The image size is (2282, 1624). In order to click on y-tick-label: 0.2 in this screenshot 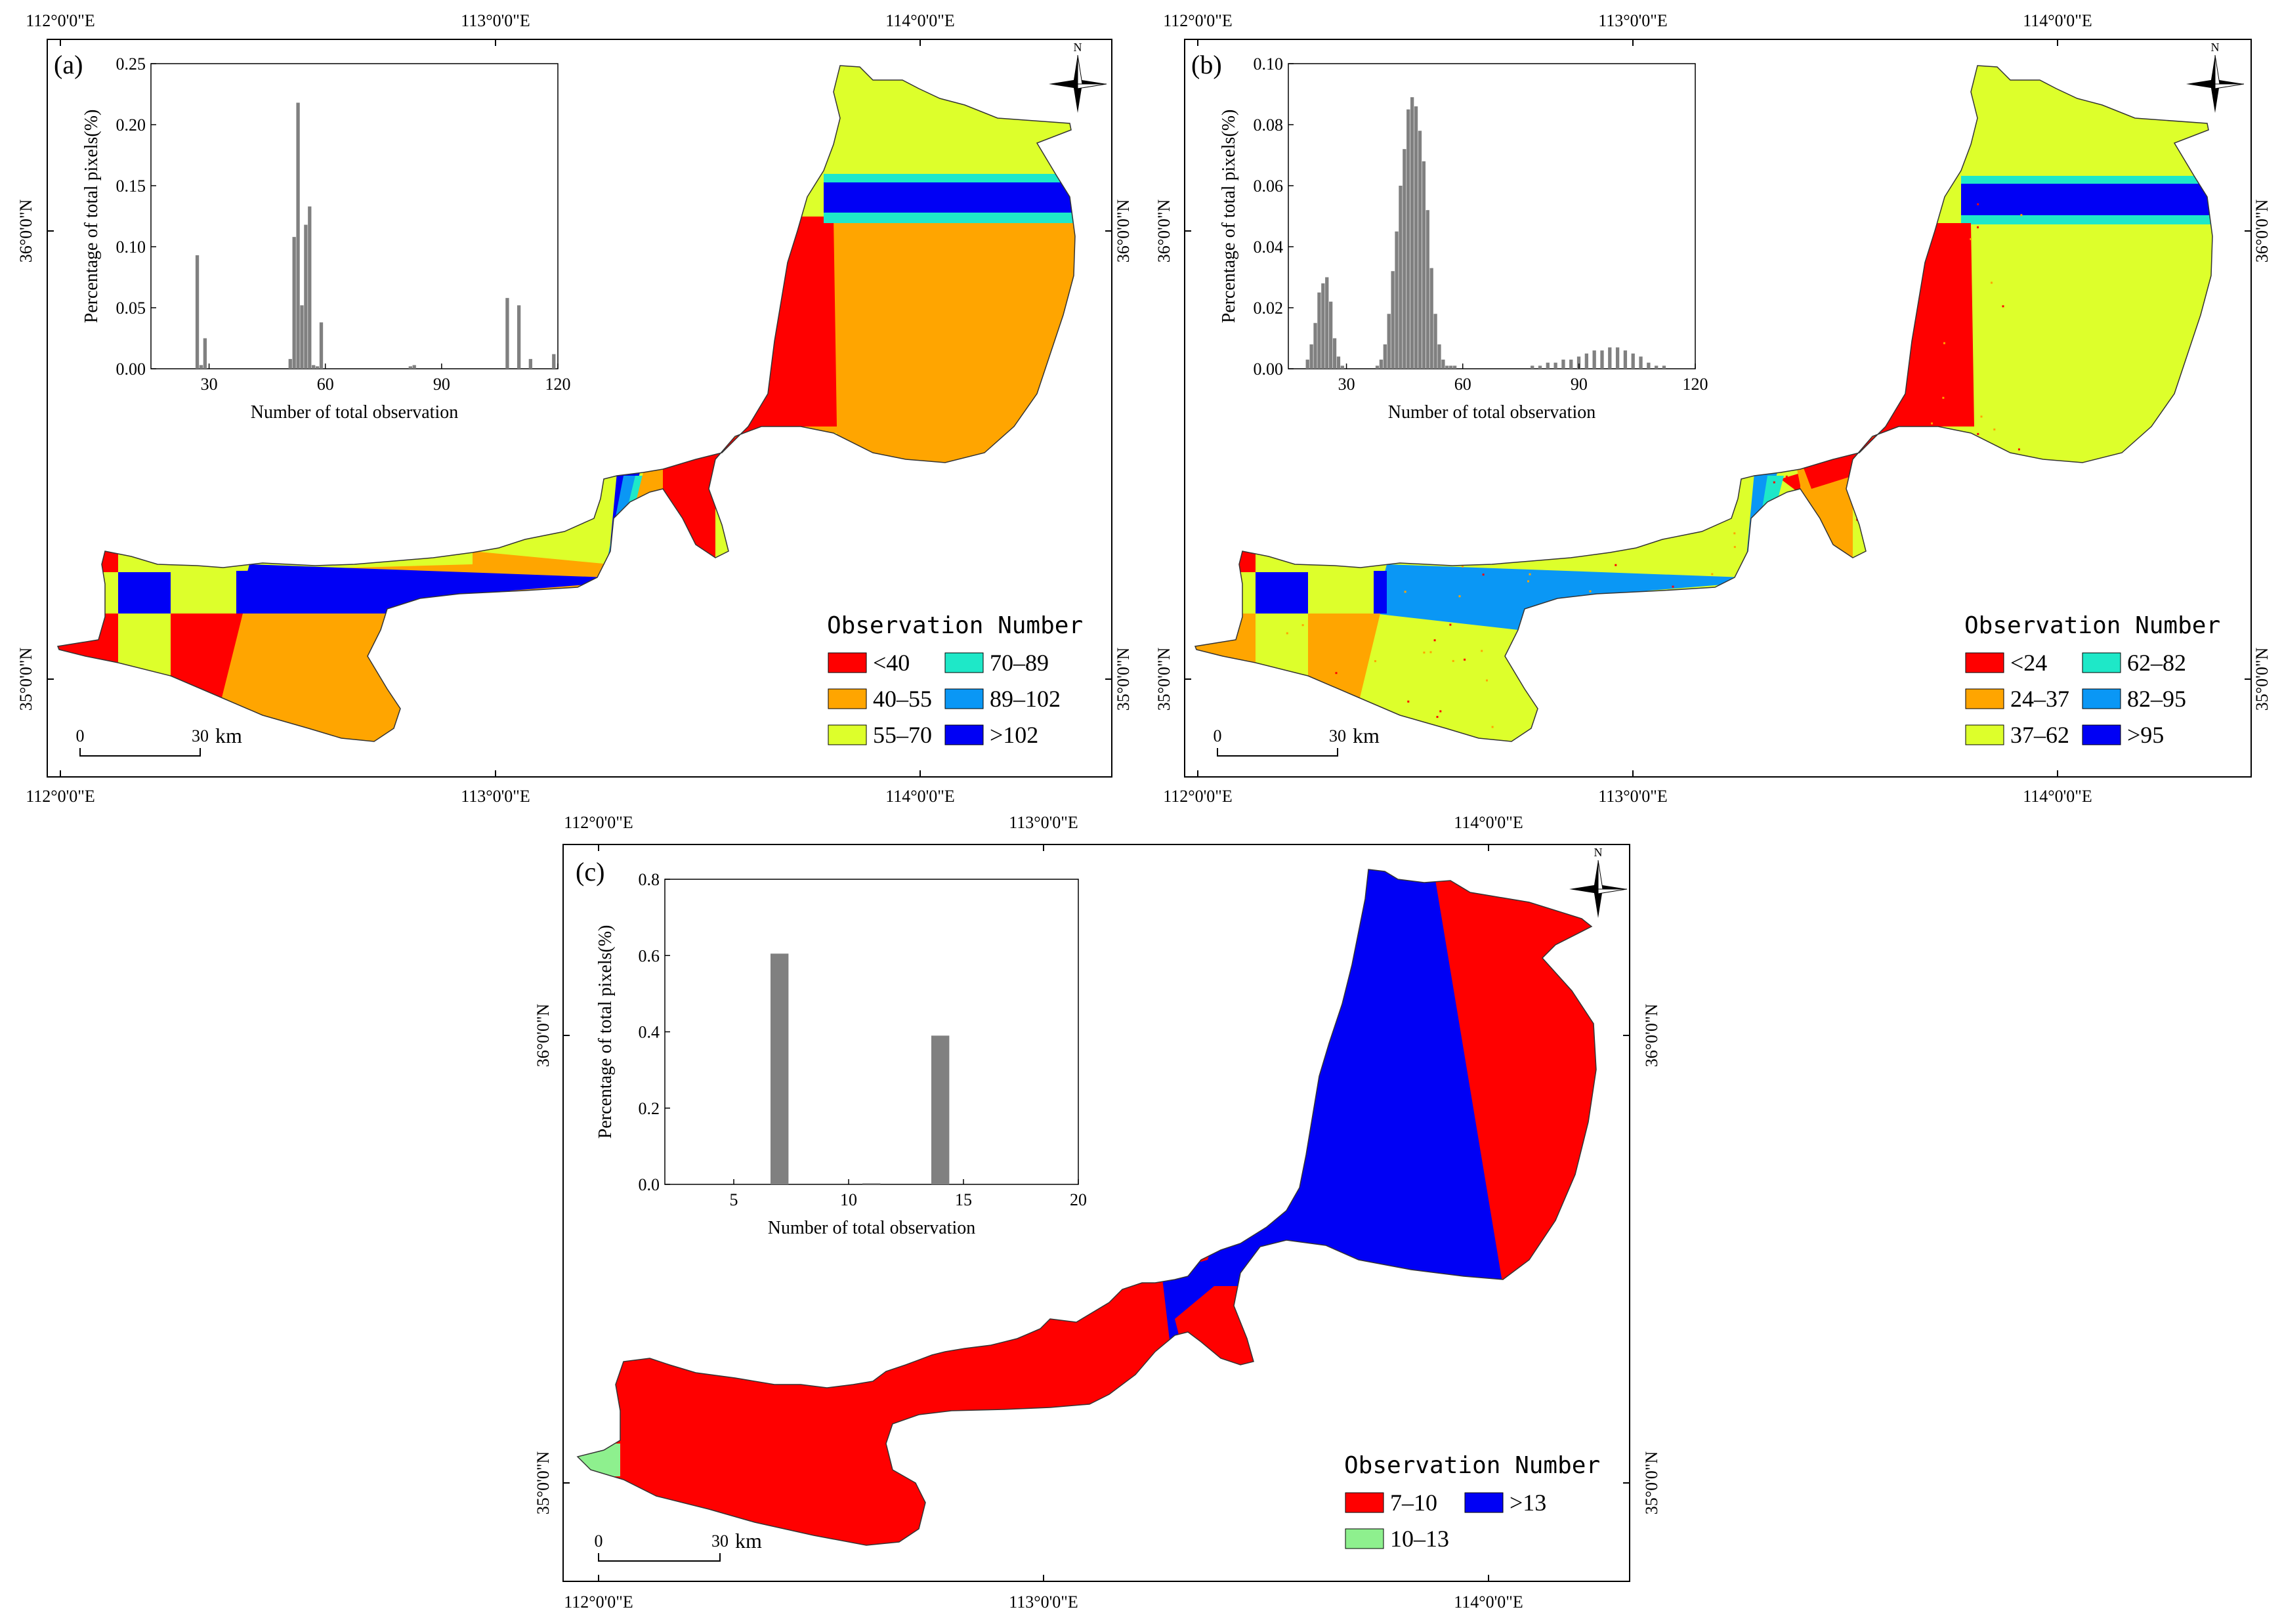, I will do `click(649, 1108)`.